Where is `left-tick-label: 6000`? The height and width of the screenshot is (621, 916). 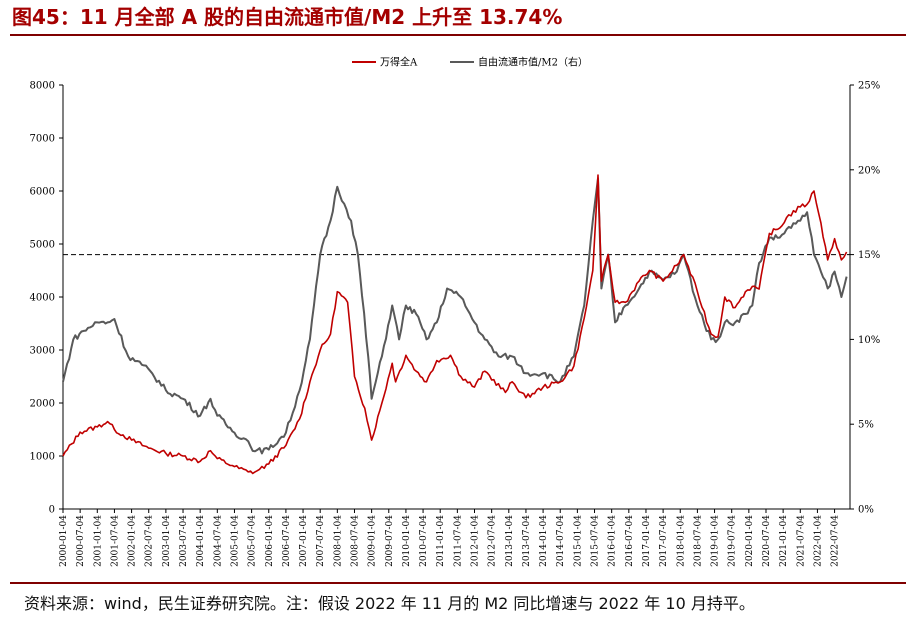
left-tick-label: 6000 is located at coordinates (42, 192).